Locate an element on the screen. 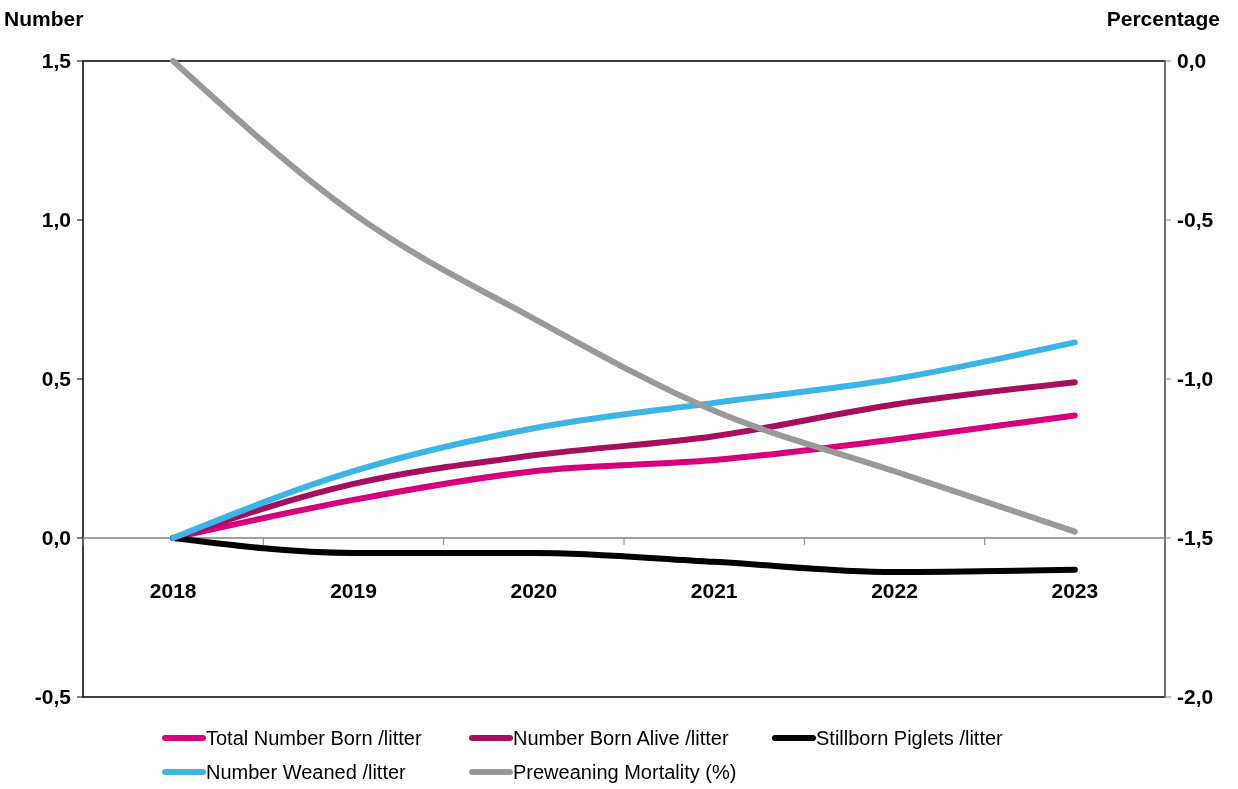 The image size is (1238, 789). y-axis-title: Number is located at coordinates (44, 18).